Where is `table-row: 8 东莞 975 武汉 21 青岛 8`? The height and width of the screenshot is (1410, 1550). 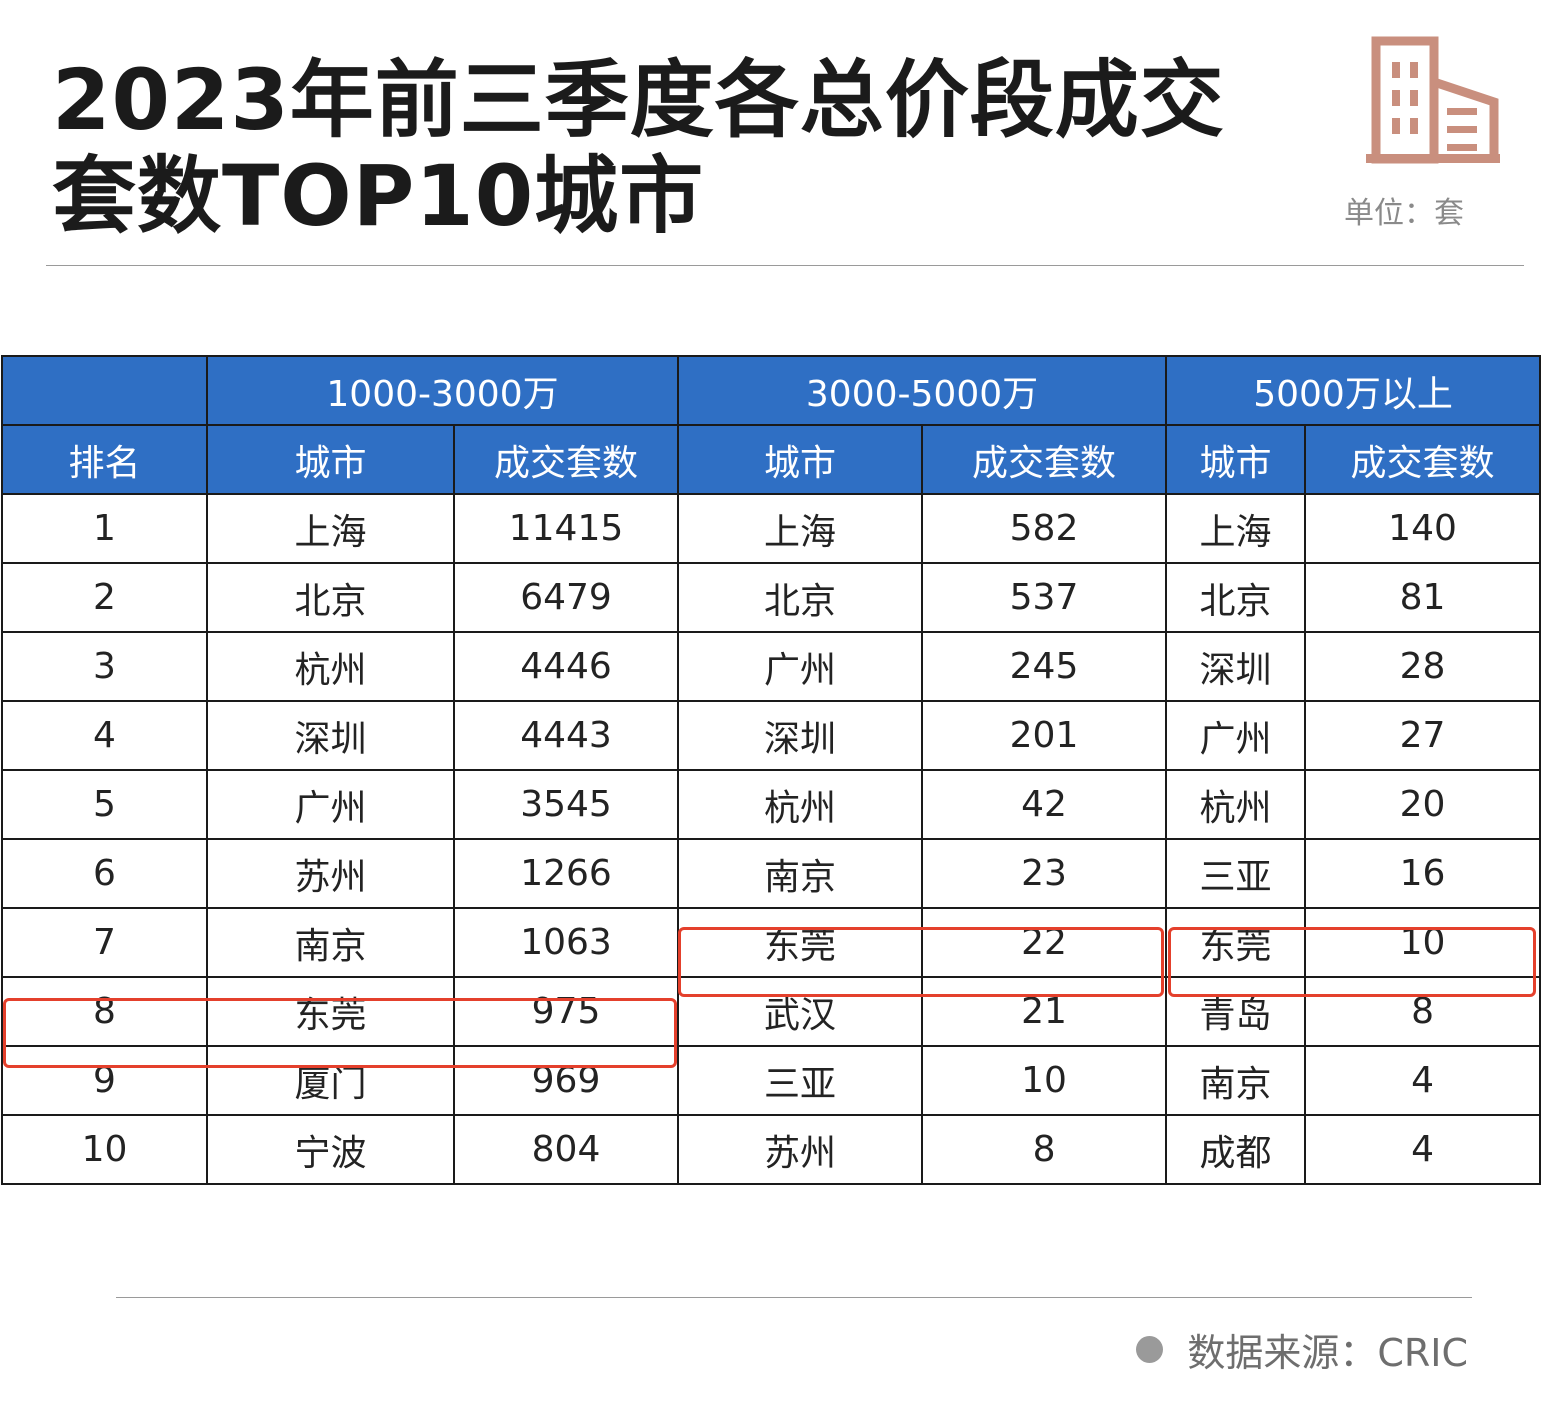
table-row: 8 东莞 975 武汉 21 青岛 8 is located at coordinates (771, 1011).